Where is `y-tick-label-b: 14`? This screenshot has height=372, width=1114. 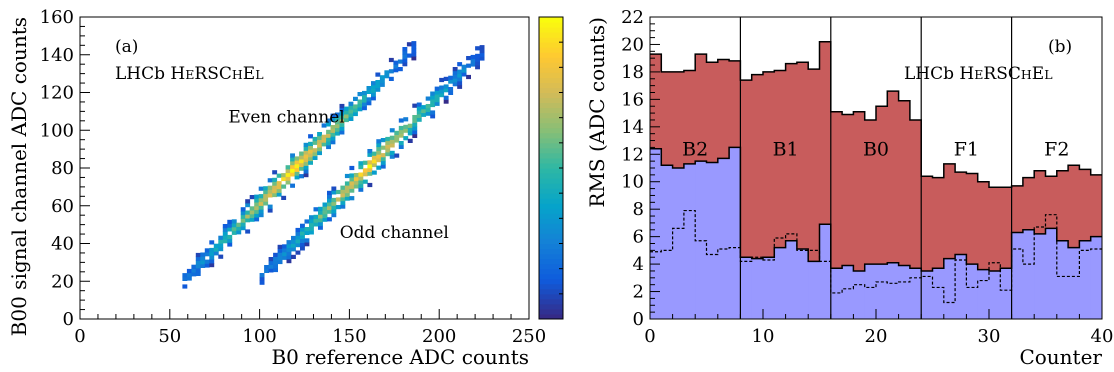 y-tick-label-b: 14 is located at coordinates (632, 127).